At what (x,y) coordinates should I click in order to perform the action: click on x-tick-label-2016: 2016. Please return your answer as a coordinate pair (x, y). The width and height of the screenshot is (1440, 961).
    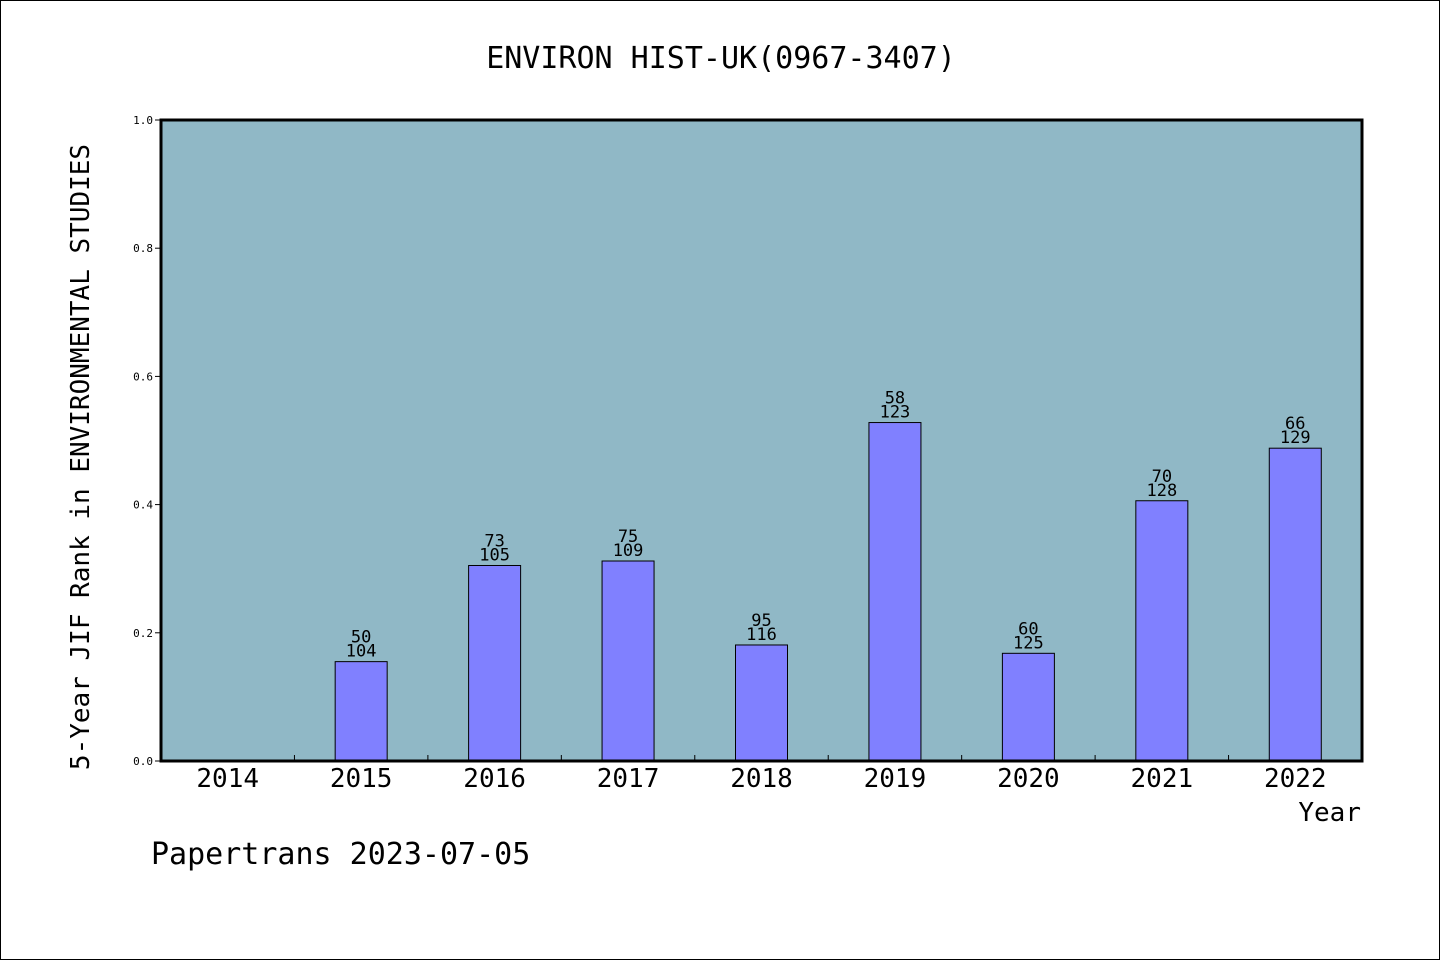
    Looking at the image, I should click on (494, 779).